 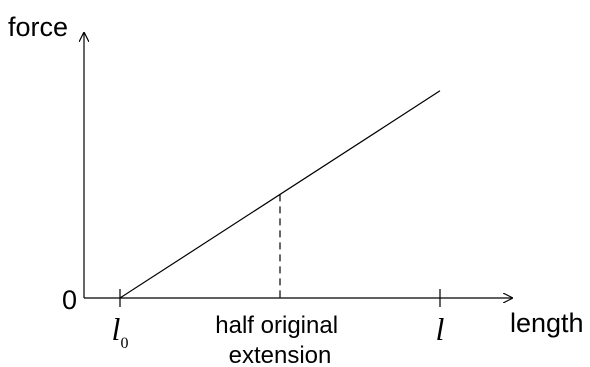 What do you see at coordinates (116, 329) in the screenshot?
I see `tick-label-main: l` at bounding box center [116, 329].